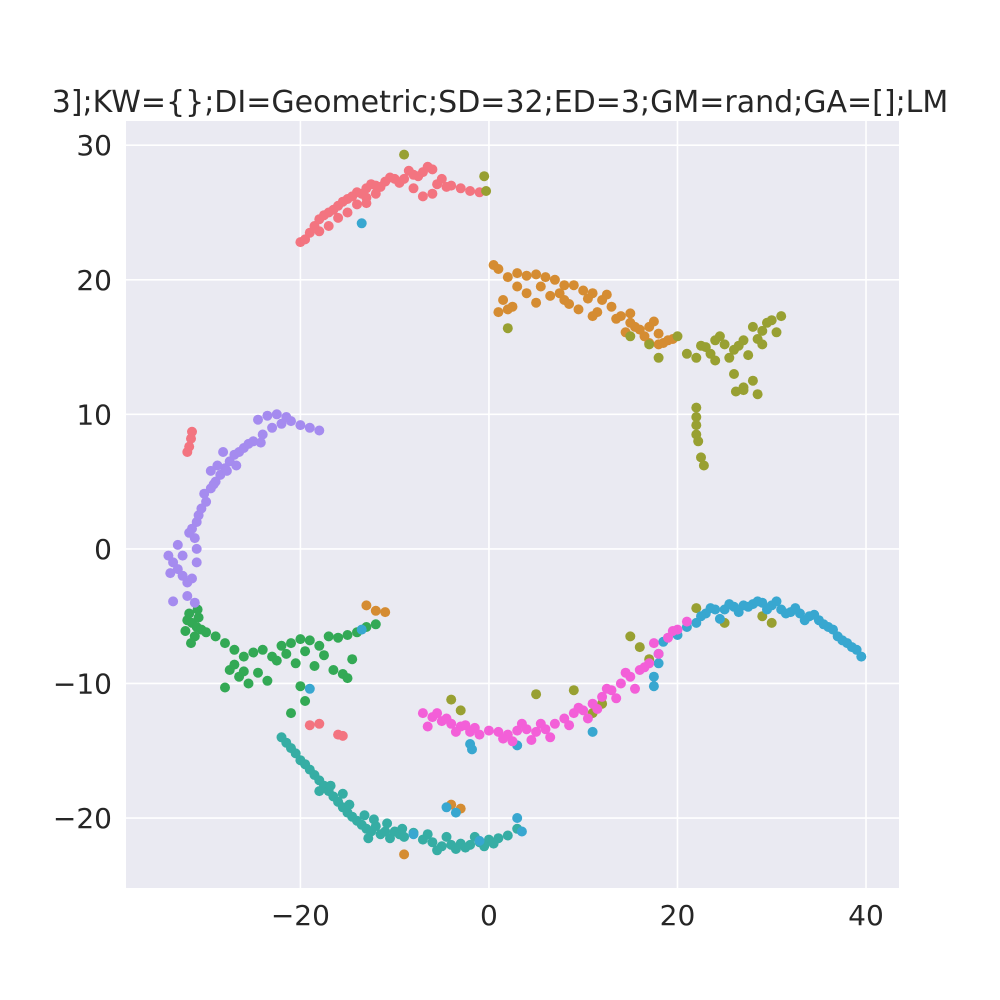  Describe the element at coordinates (300, 915) in the screenshot. I see `x-tick-label: −20` at that location.